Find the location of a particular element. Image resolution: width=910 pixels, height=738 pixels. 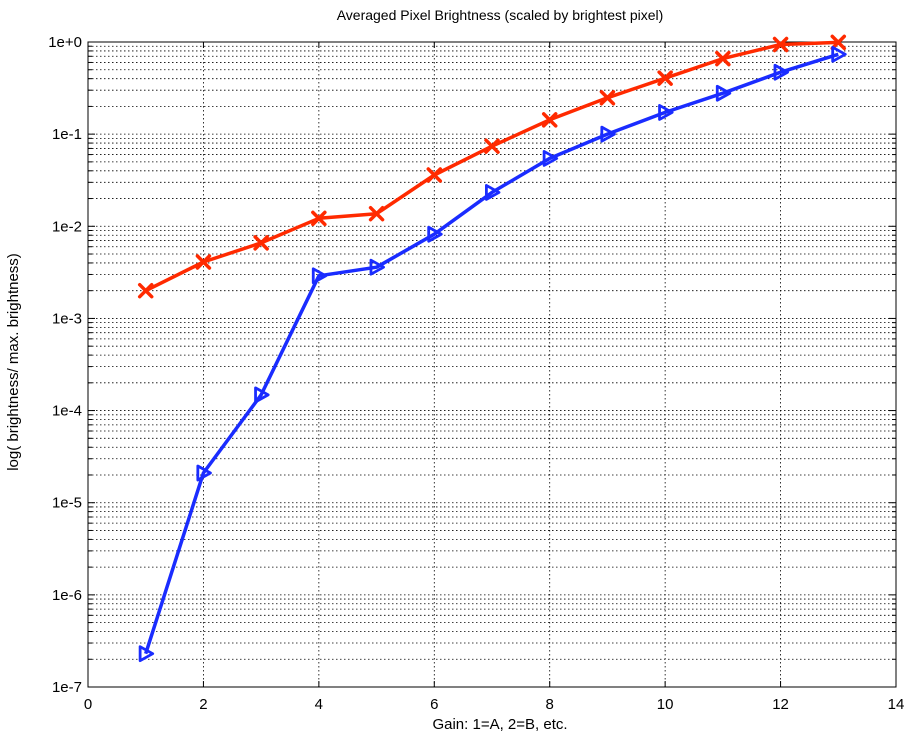

x-tick-label: 12 is located at coordinates (780, 704).